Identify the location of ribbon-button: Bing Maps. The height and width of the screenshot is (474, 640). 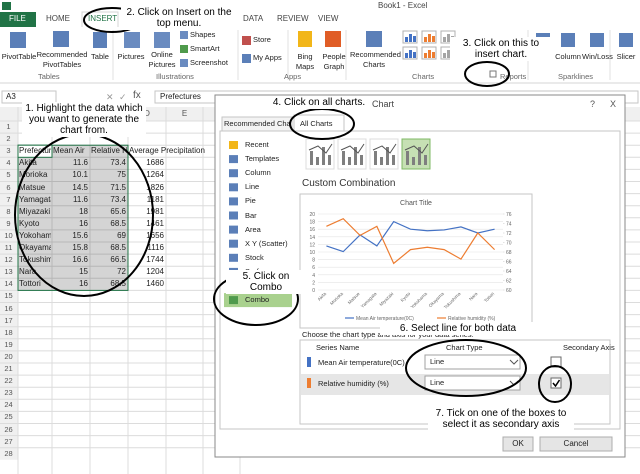
(305, 61).